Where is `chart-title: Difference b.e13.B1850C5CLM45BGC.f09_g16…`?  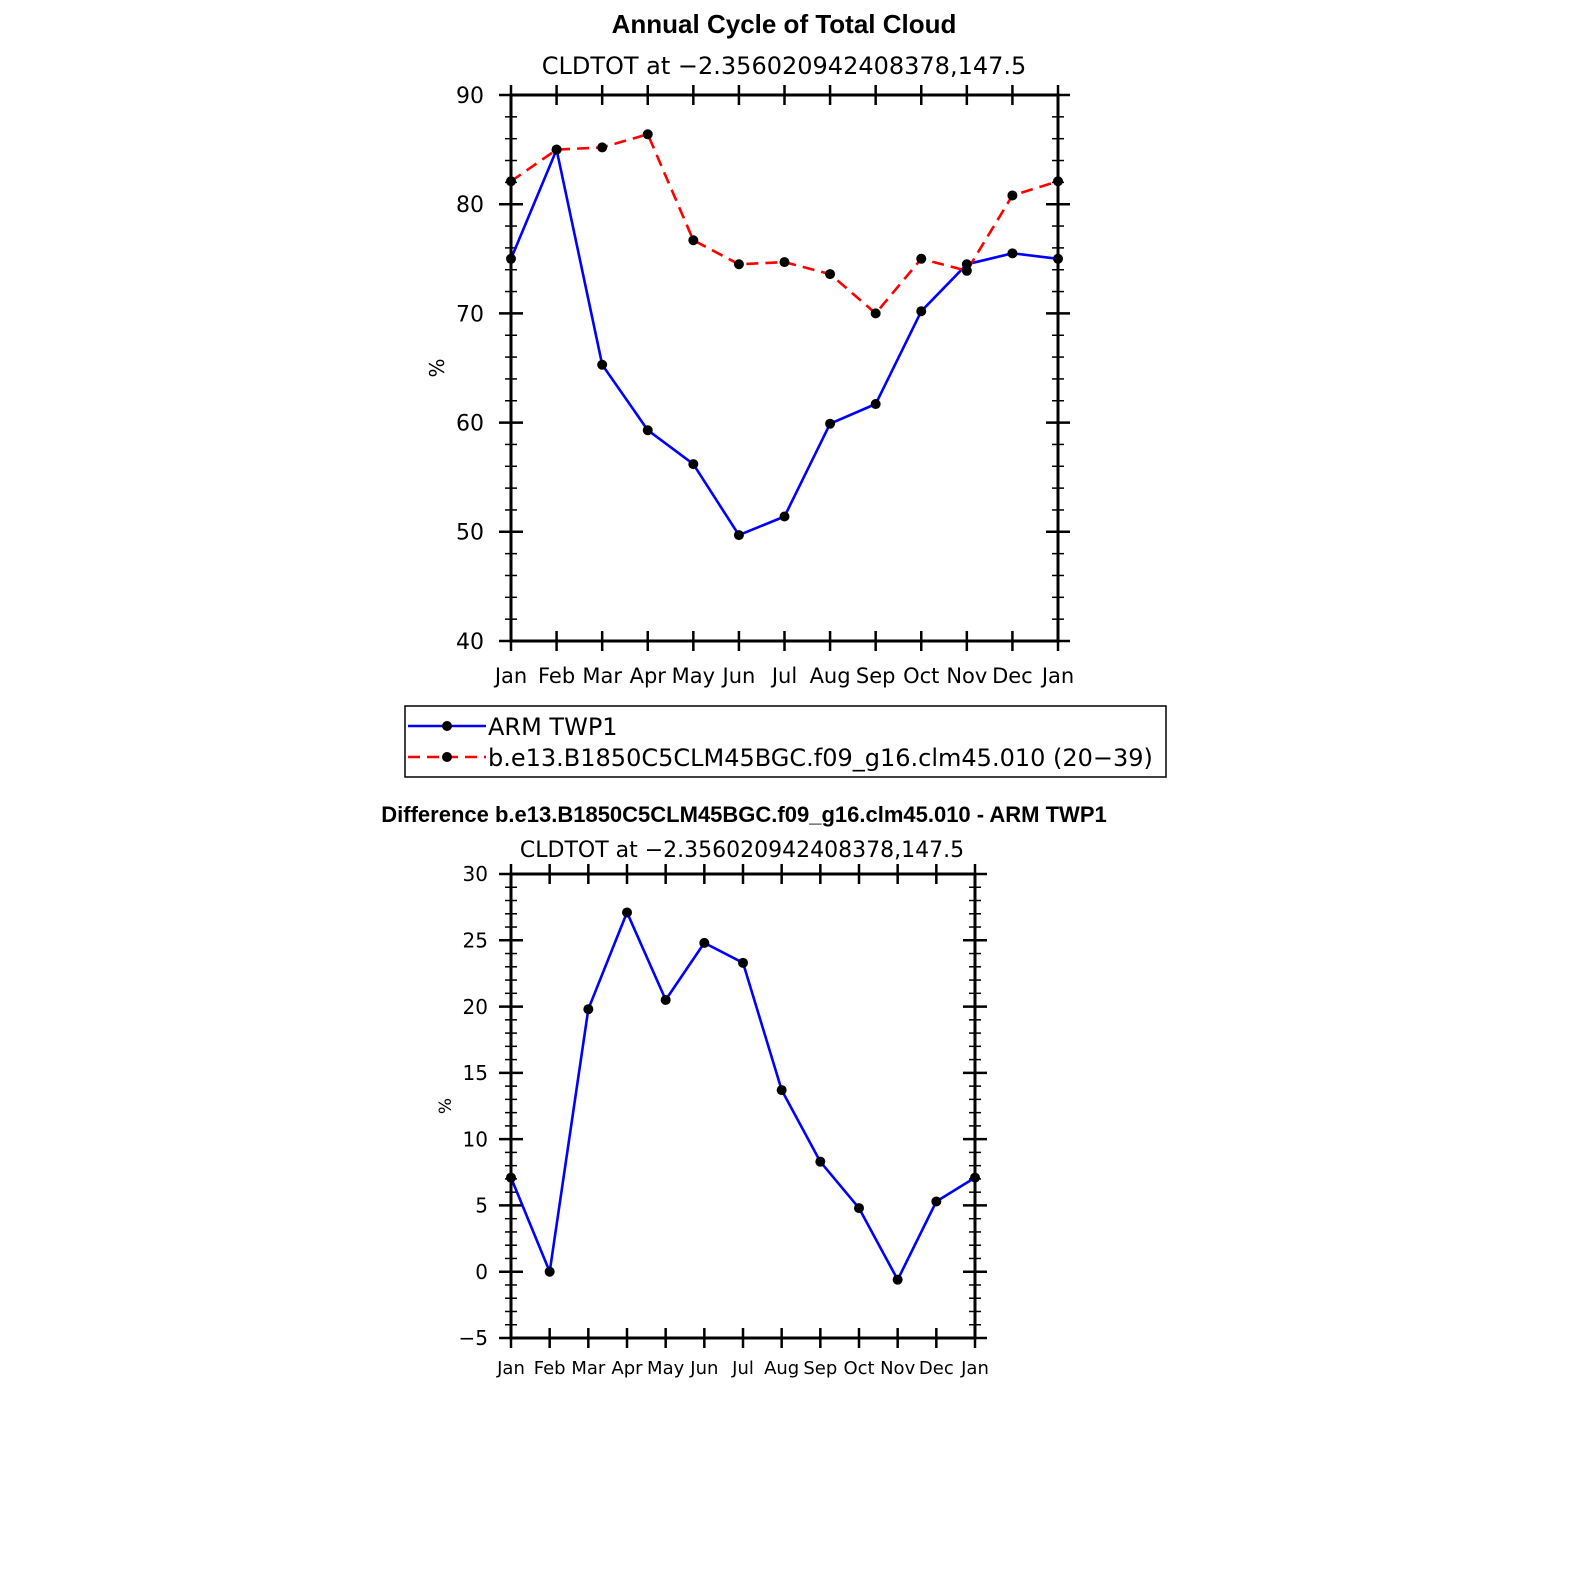
chart-title: Difference b.e13.B1850C5CLM45BGC.f09_g16… is located at coordinates (743, 814).